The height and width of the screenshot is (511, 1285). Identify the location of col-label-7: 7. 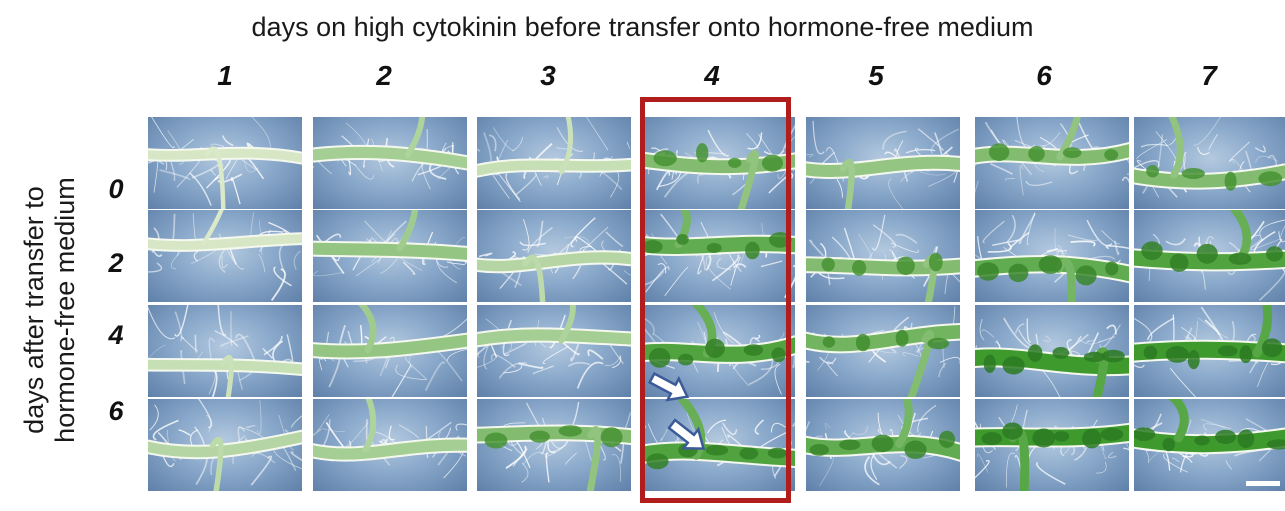
(1209, 75).